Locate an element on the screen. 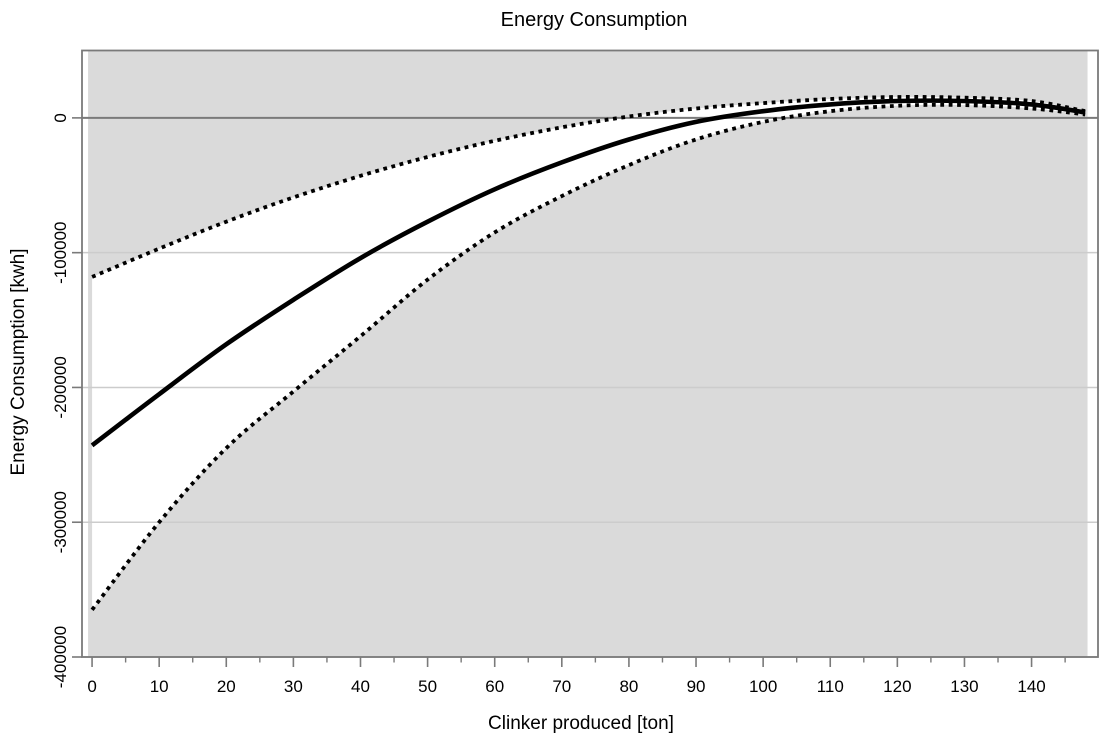 The width and height of the screenshot is (1109, 747). x-tick-label: 50 is located at coordinates (427, 686).